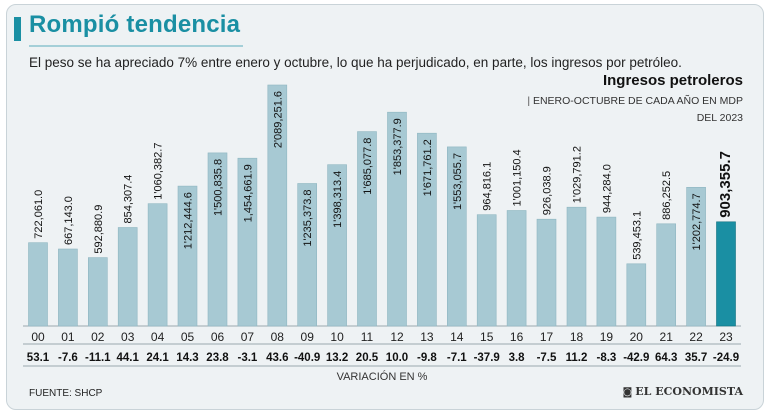 Image resolution: width=768 pixels, height=414 pixels. What do you see at coordinates (38, 358) in the screenshot?
I see `variation-label-00: 53.1` at bounding box center [38, 358].